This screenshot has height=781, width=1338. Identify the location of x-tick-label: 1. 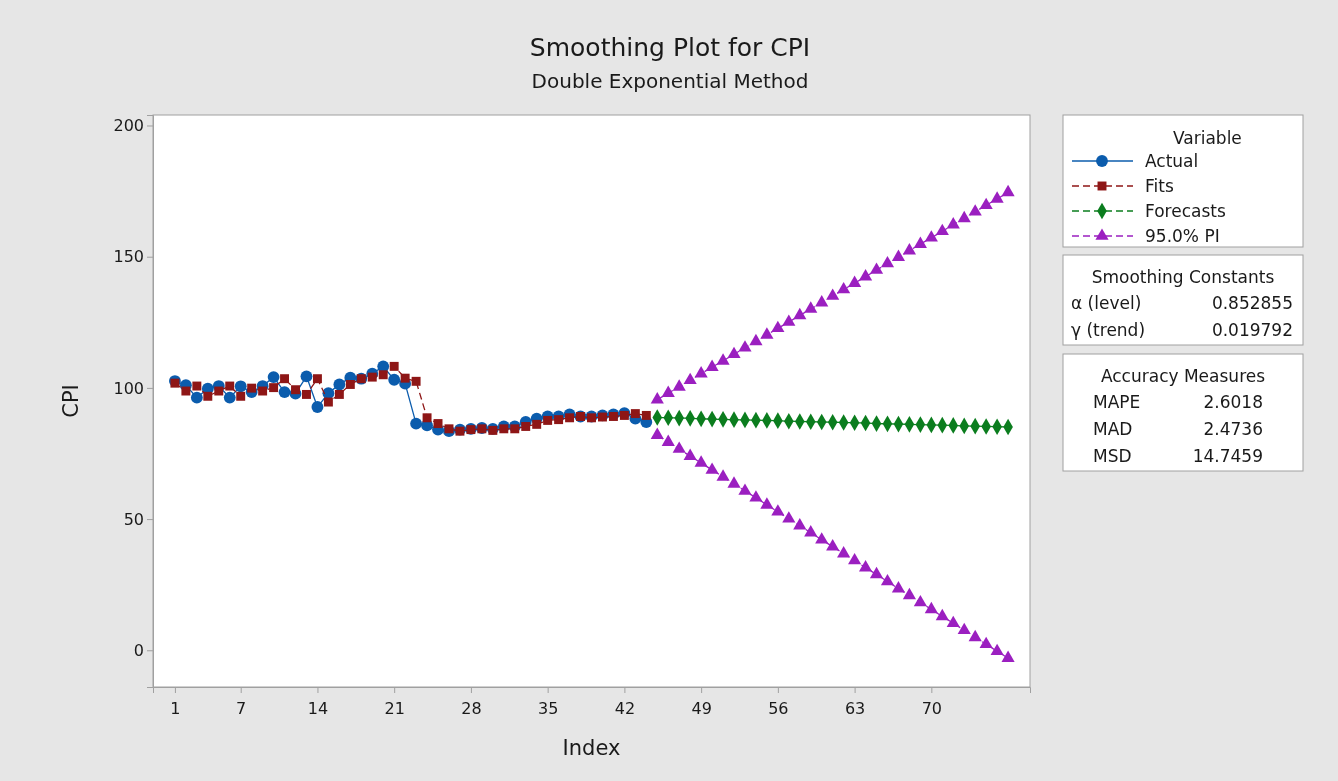
(175, 708).